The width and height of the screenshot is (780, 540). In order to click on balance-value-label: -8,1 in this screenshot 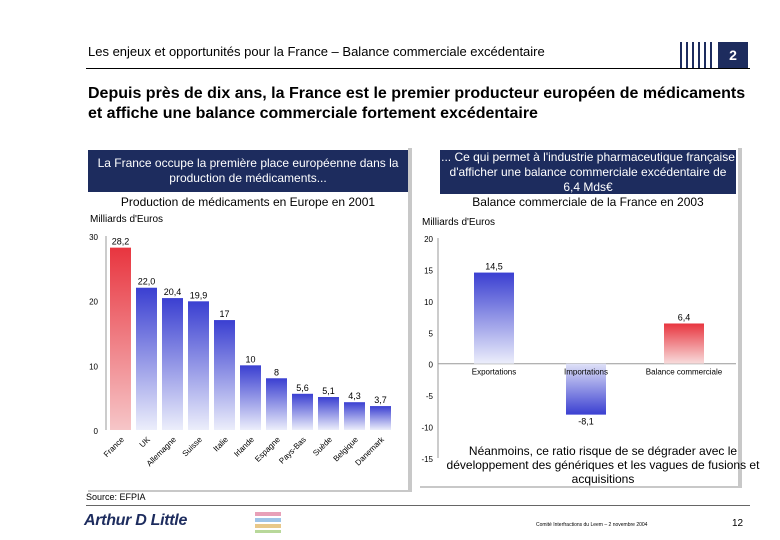, I will do `click(586, 422)`.